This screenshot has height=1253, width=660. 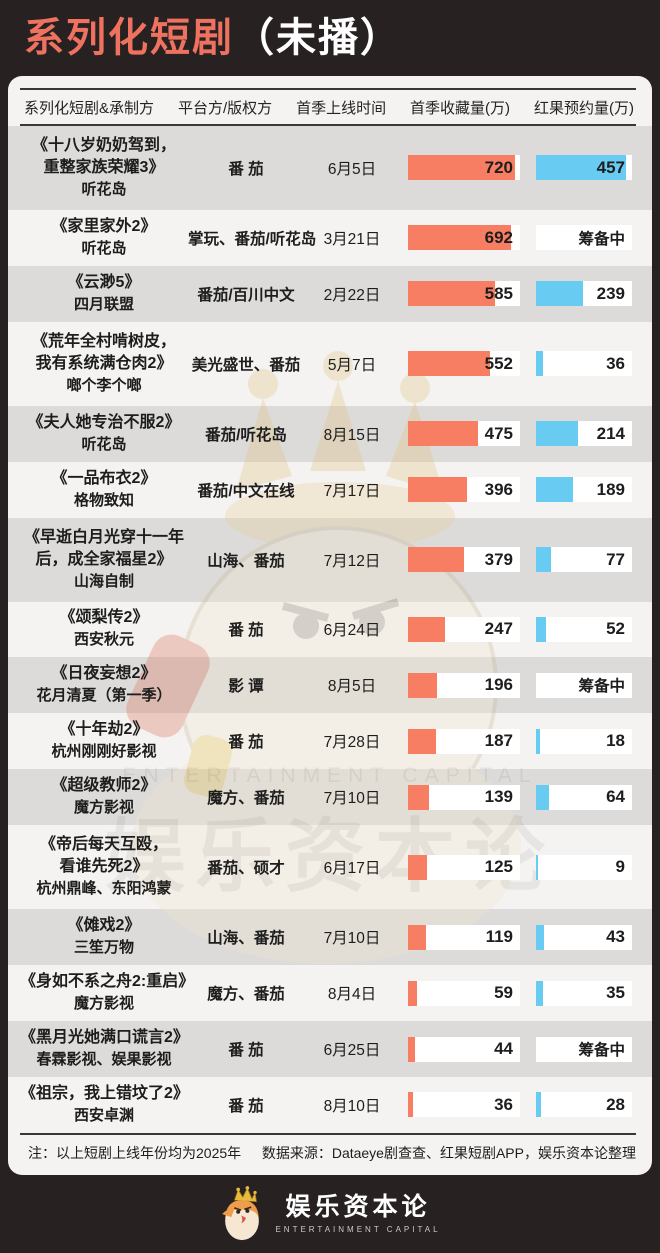 I want to click on reservations-cell: 筹备中, so click(x=584, y=1049).